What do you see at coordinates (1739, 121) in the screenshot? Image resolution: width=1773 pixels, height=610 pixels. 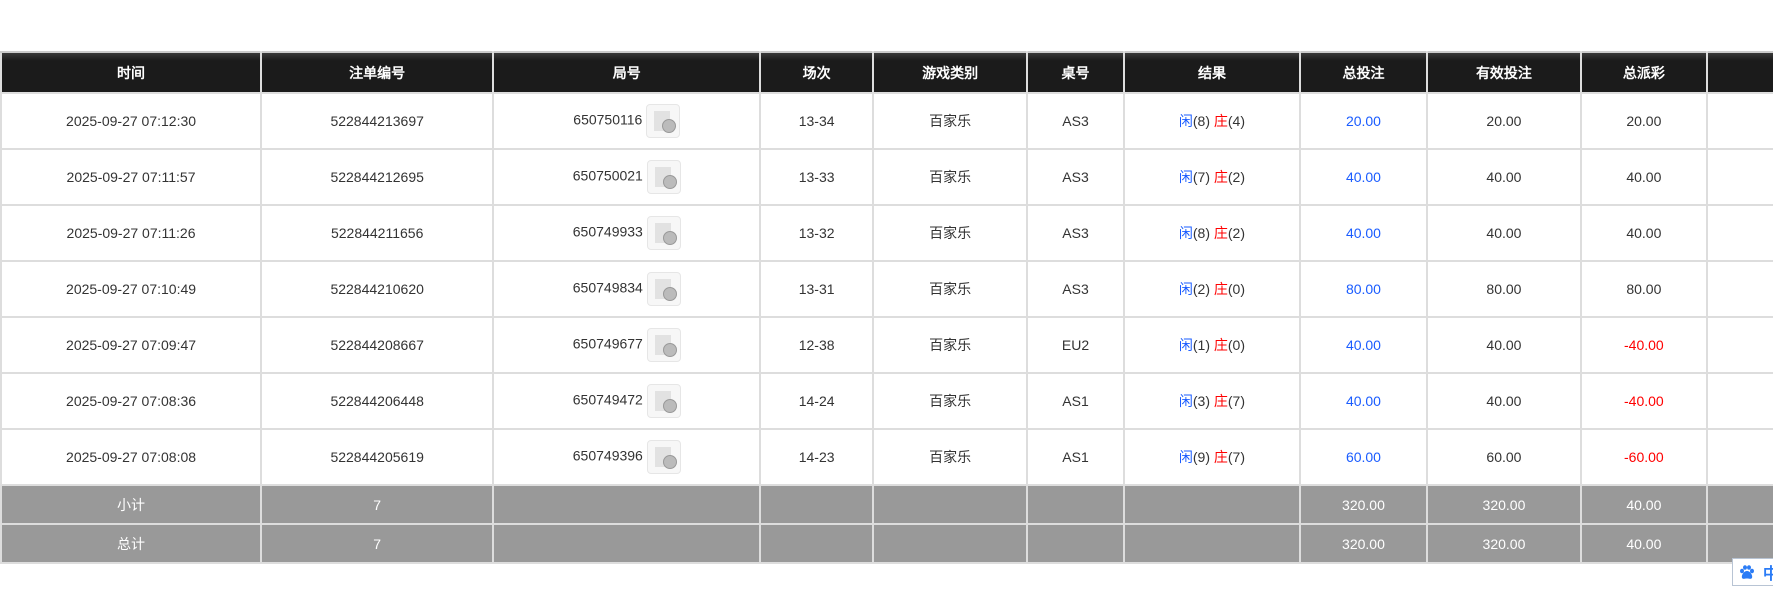 I see `note-cell: 329.50/349.50` at bounding box center [1739, 121].